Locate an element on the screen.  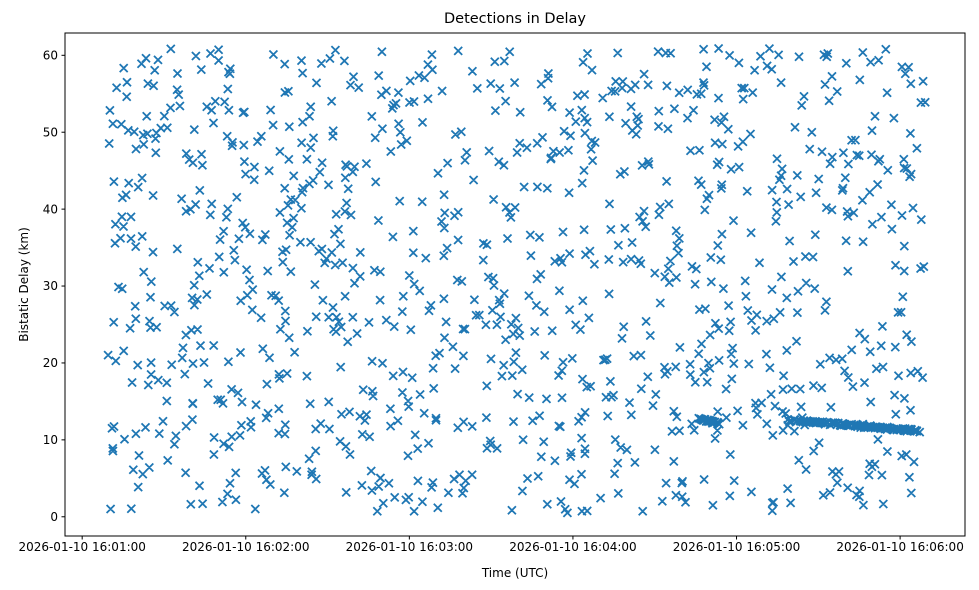
x-tick-label: 2026-01-10 16:01:00 is located at coordinates (81, 547).